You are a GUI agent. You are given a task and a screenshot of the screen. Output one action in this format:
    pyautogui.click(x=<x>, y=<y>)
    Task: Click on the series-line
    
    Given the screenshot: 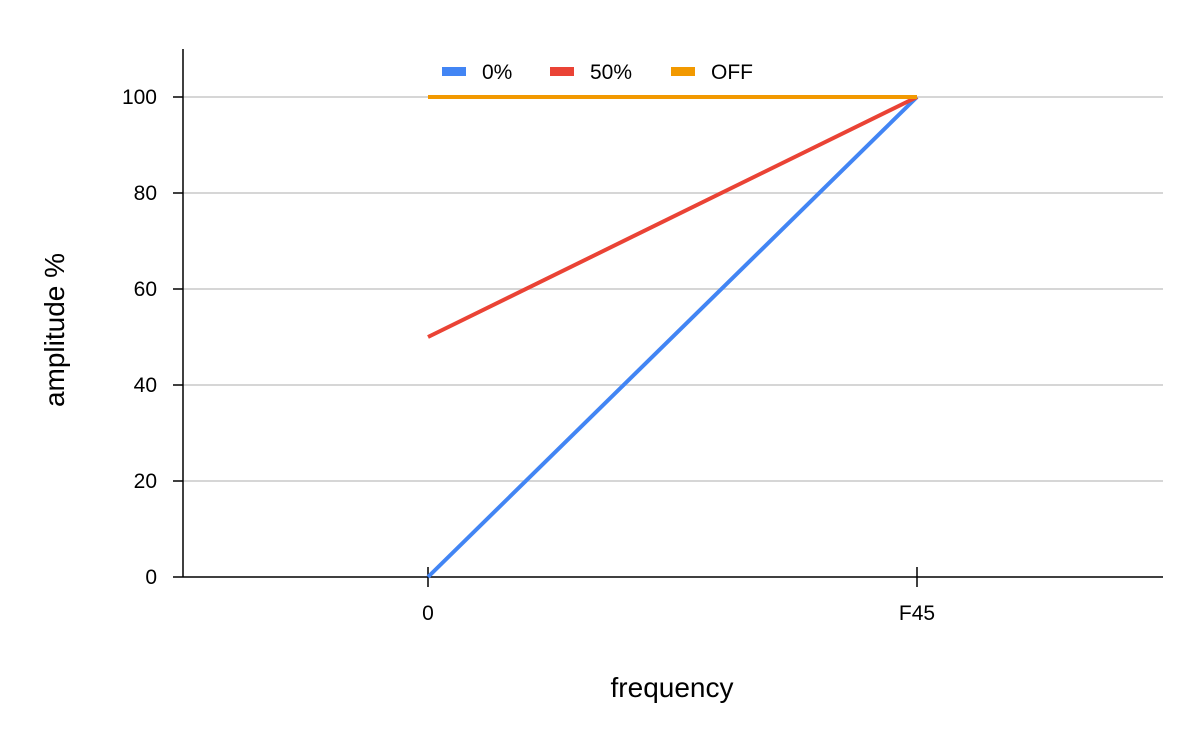 What is the action you would take?
    pyautogui.click(x=672, y=217)
    